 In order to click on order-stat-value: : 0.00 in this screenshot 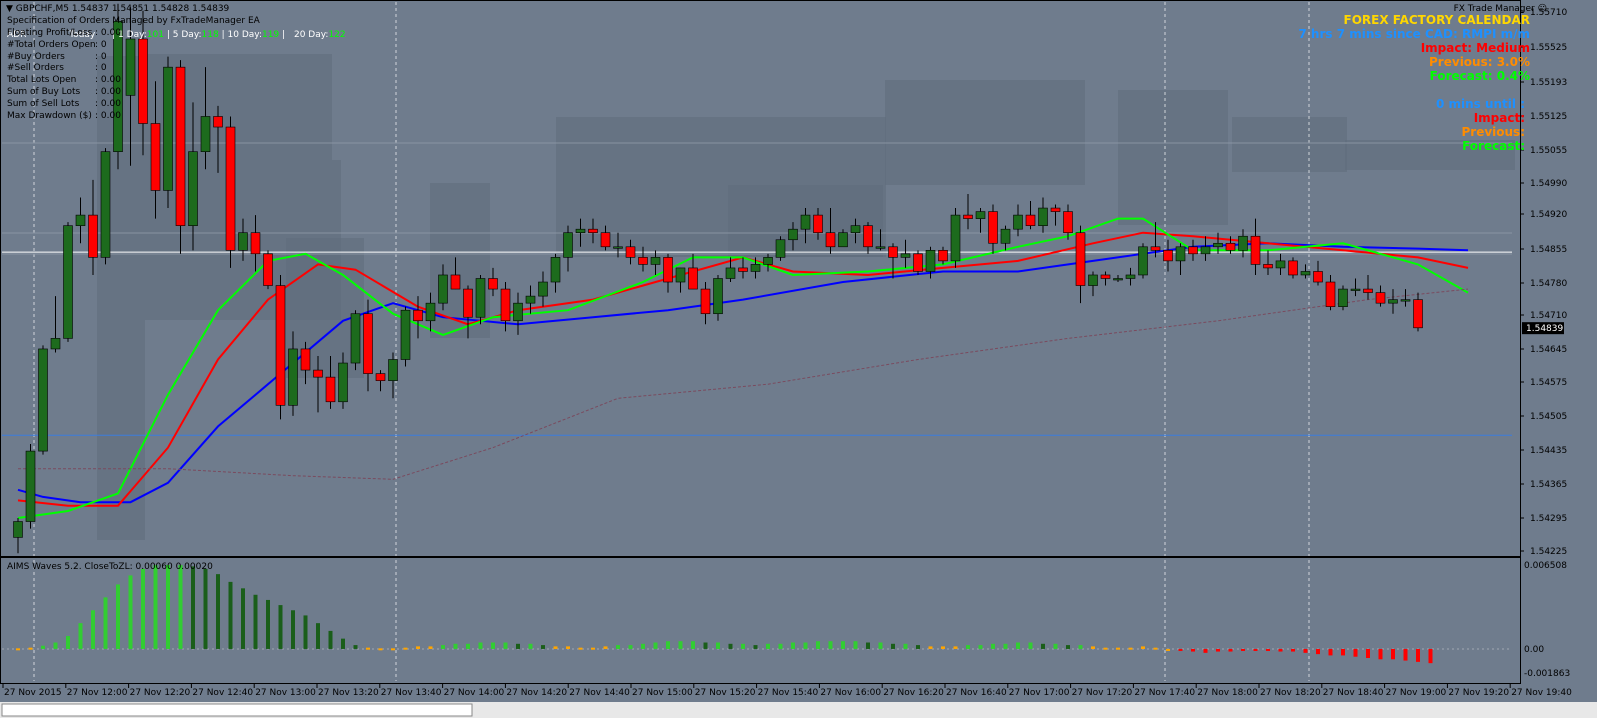, I will do `click(108, 33)`.